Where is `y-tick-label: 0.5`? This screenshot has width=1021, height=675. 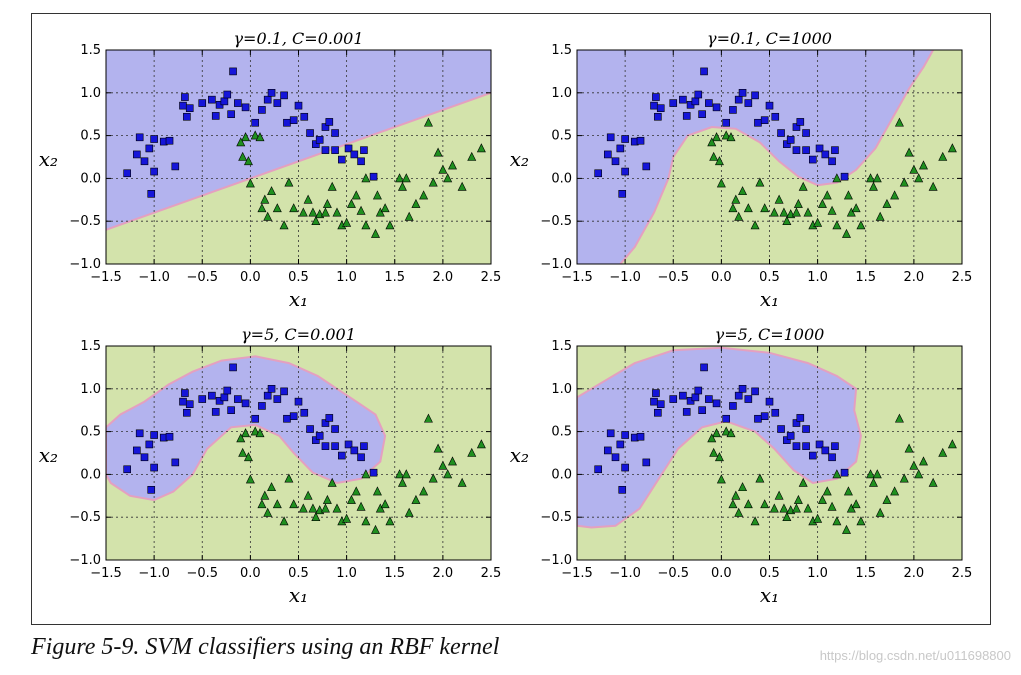
y-tick-label: 0.5 is located at coordinates (90, 136).